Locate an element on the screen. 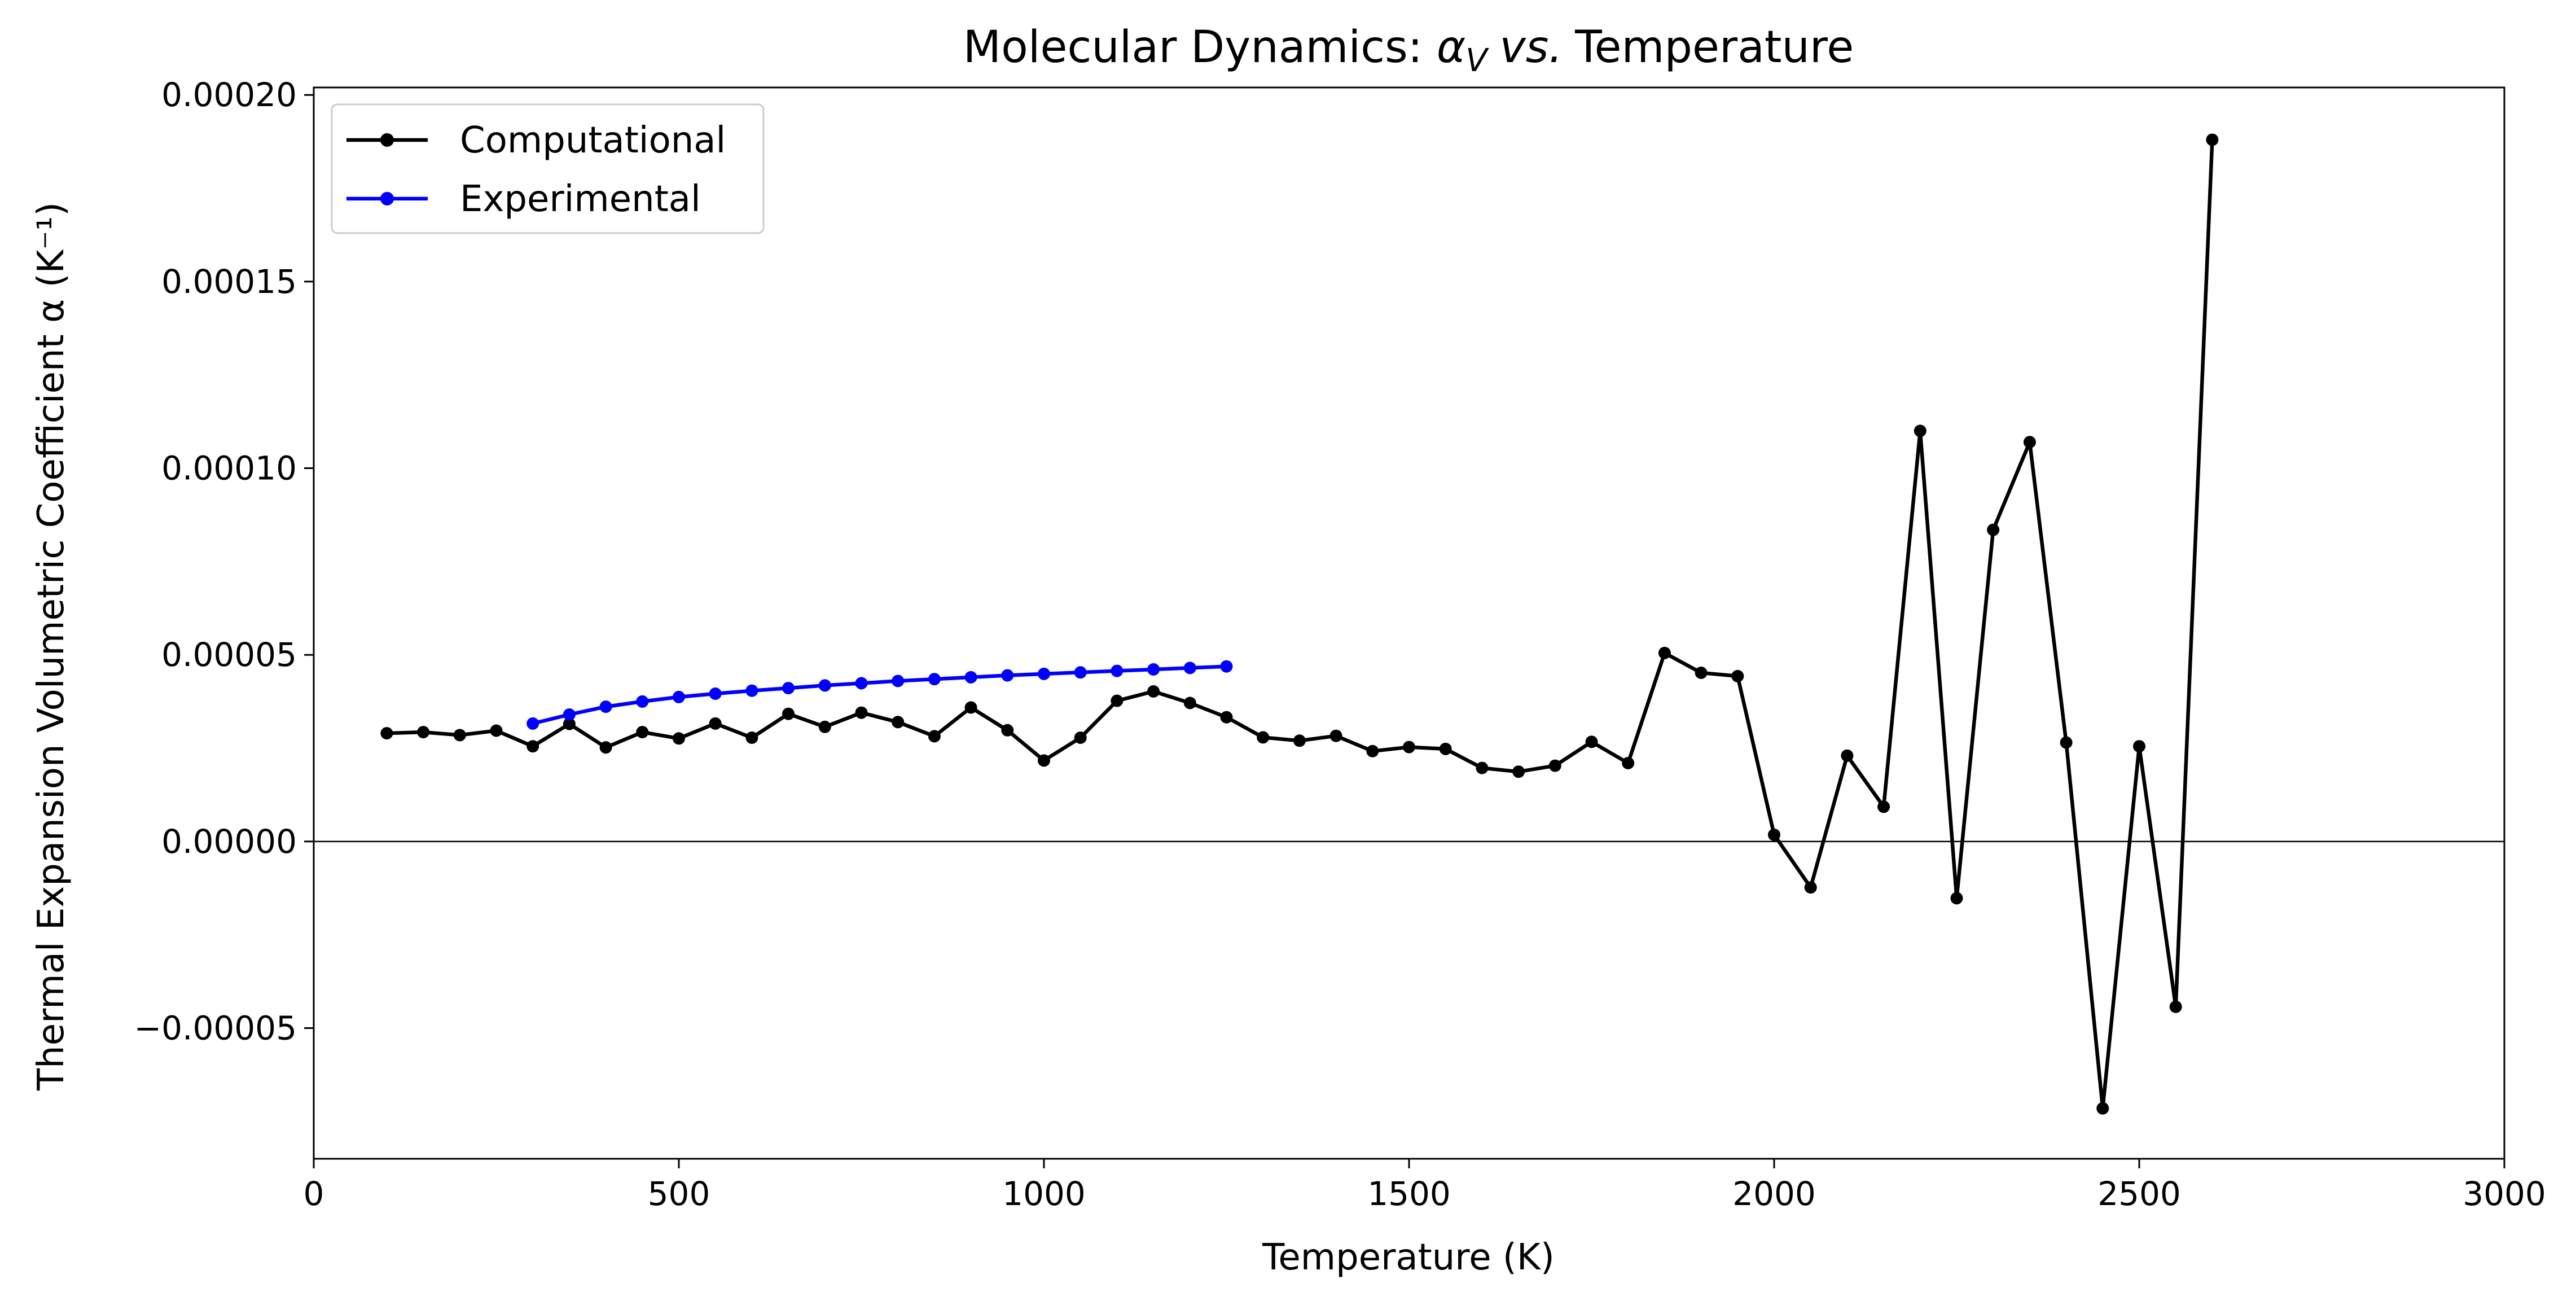 The width and height of the screenshot is (2576, 1301). legend-marker-computational is located at coordinates (387, 140).